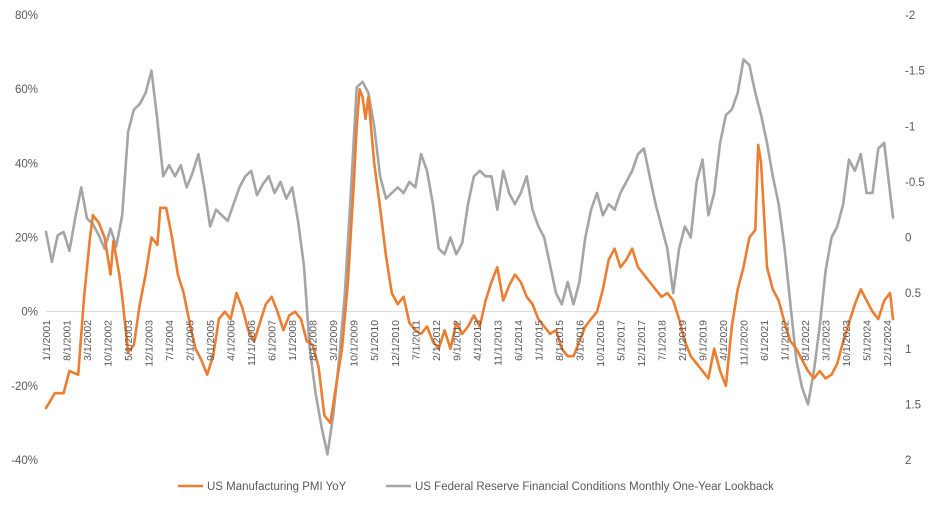 Image resolution: width=936 pixels, height=511 pixels. I want to click on y-left-tick-label: -20%, so click(24, 387).